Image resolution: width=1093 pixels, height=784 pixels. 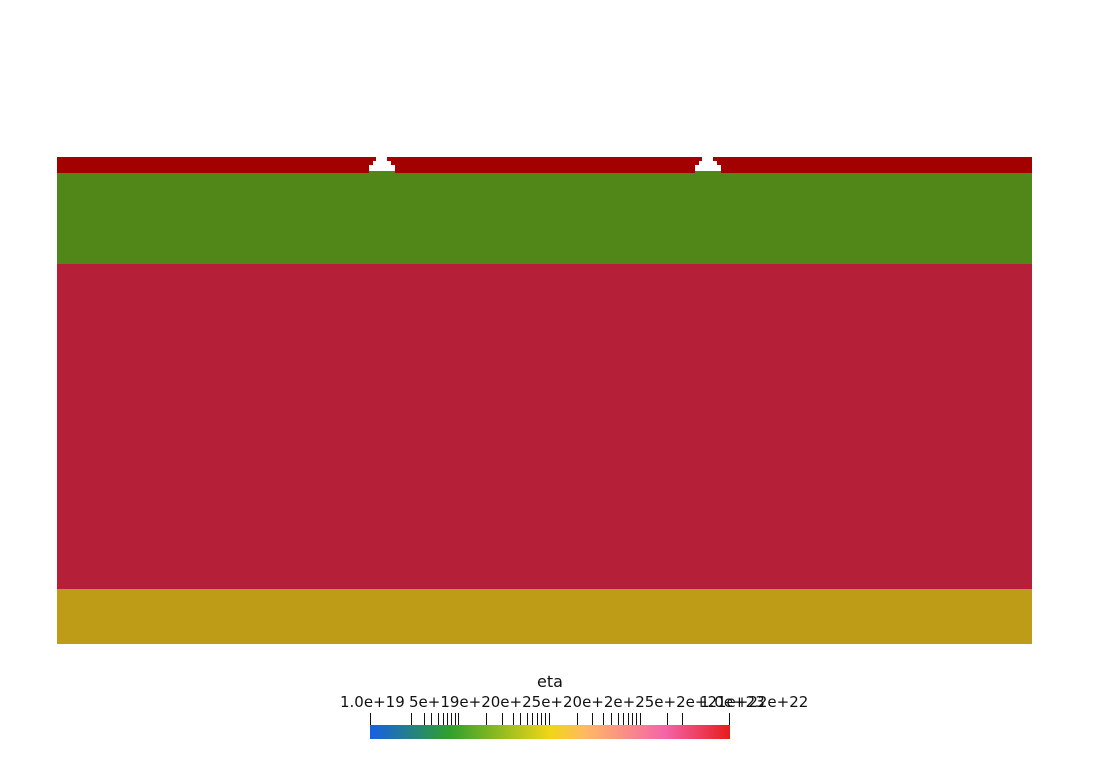 I want to click on layer-top, so click(x=544, y=165).